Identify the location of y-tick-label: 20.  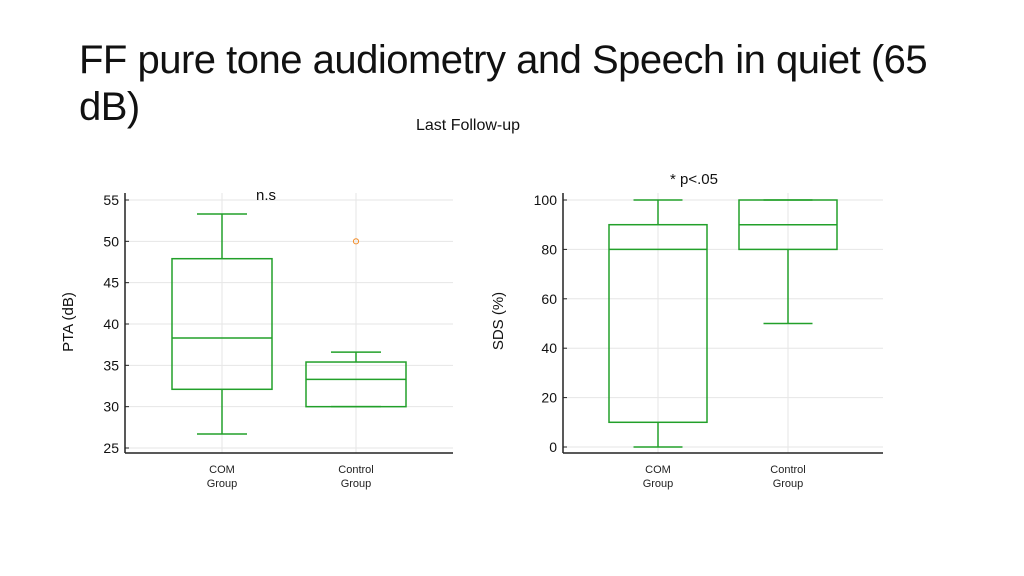
(549, 398).